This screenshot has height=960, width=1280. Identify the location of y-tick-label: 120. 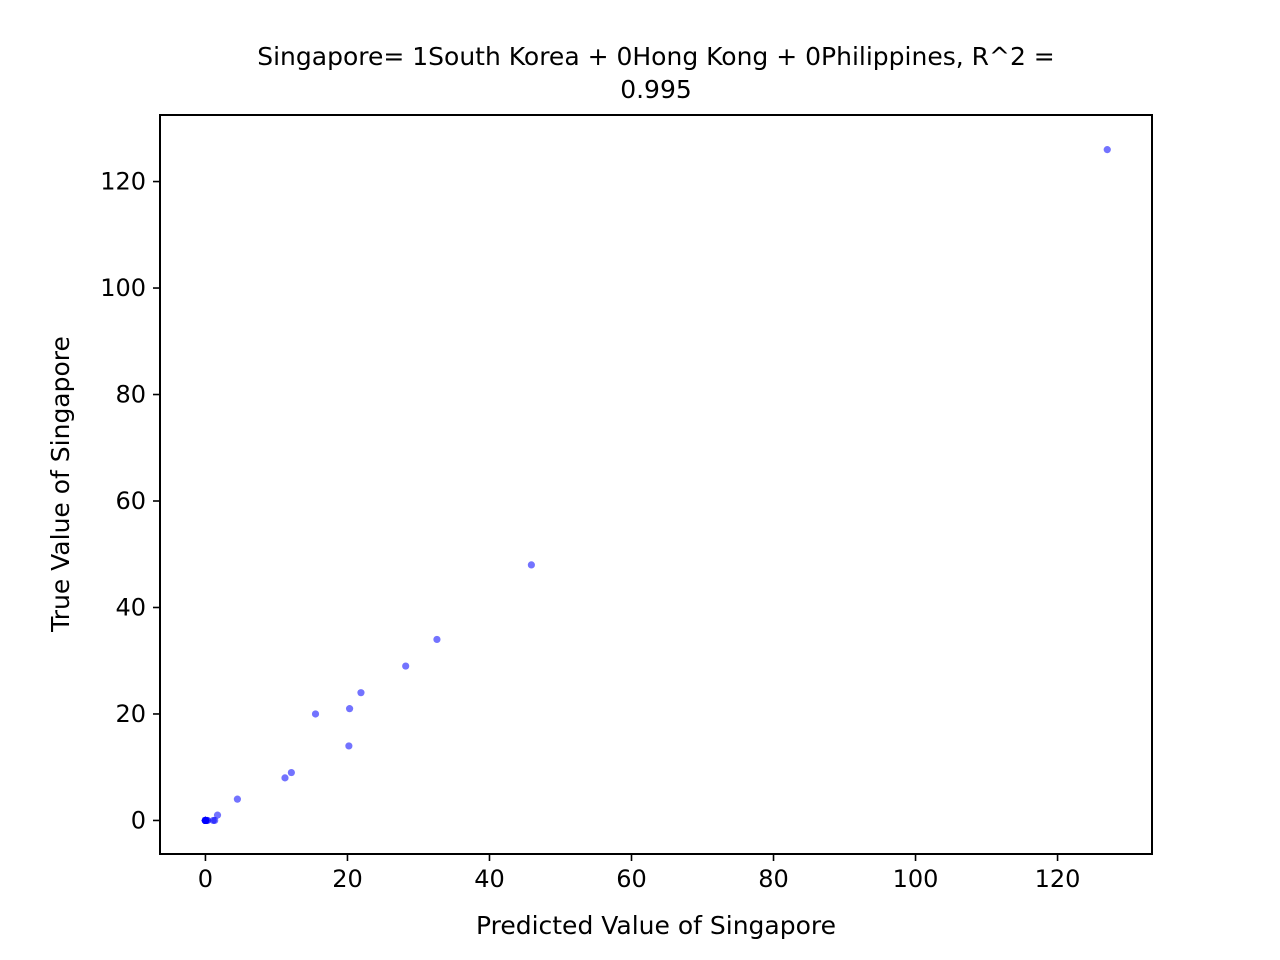
(123, 182).